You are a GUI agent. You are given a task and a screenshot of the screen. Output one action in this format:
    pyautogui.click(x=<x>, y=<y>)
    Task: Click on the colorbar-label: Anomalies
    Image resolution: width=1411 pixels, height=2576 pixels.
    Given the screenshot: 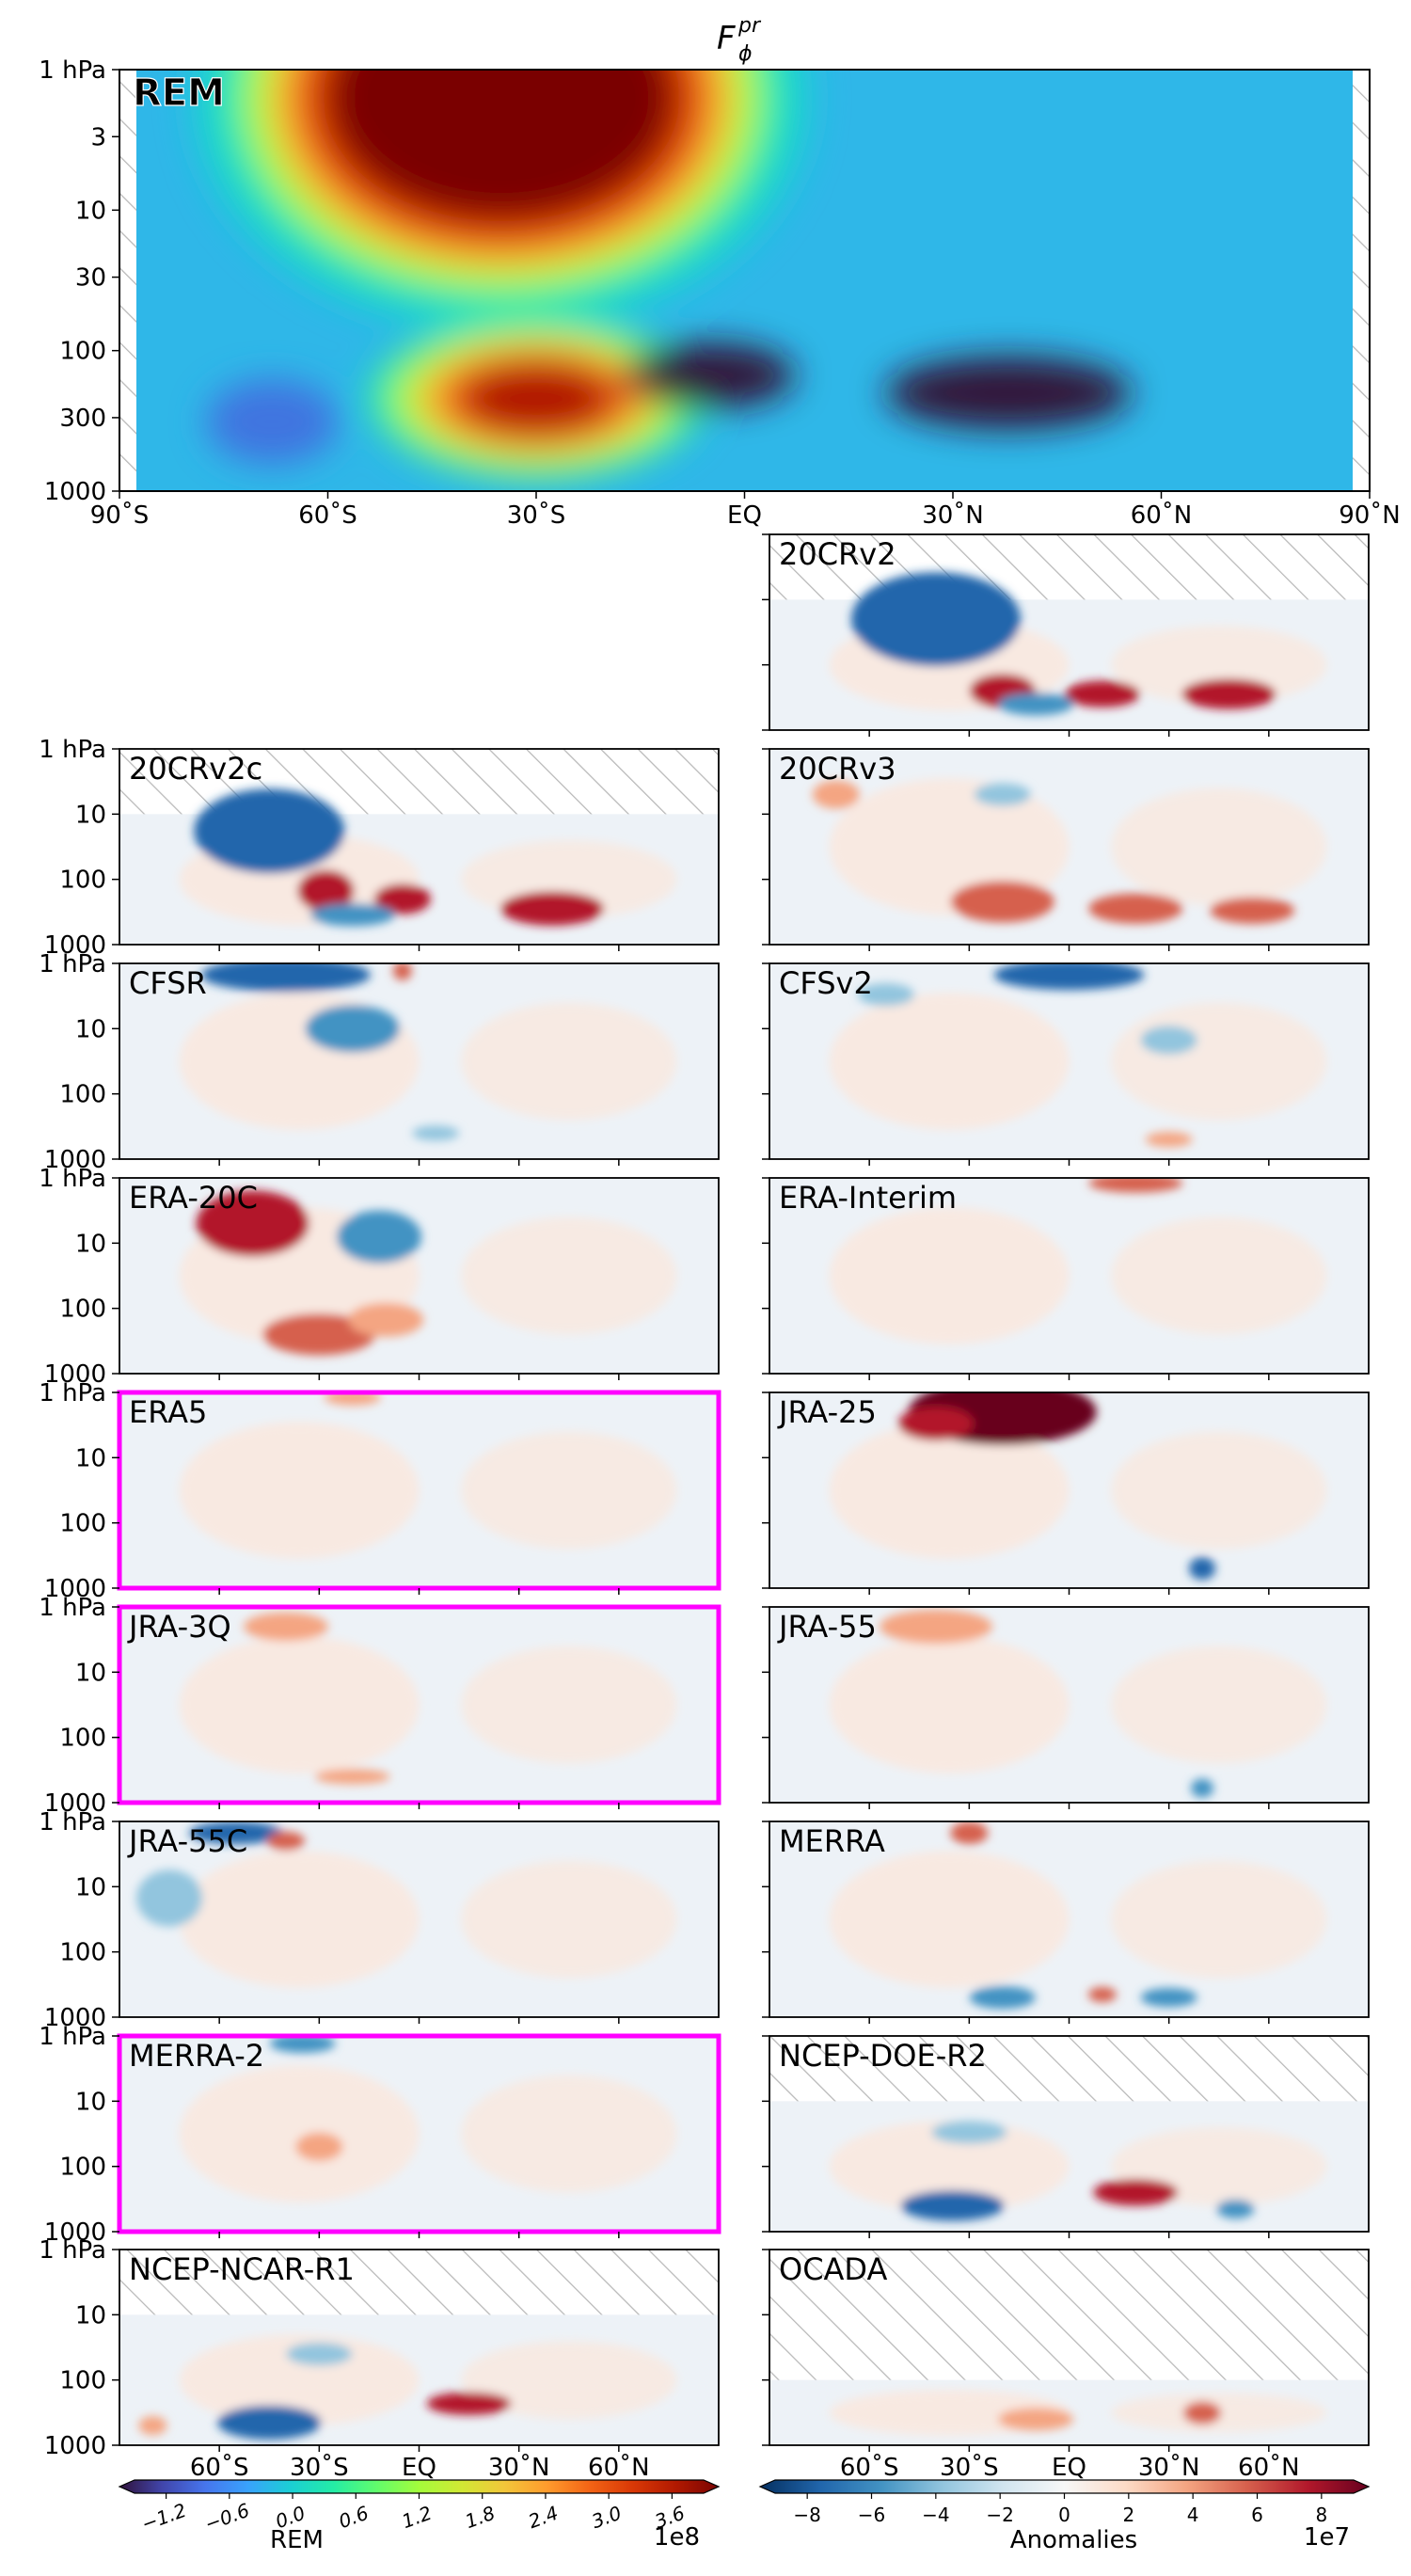 What is the action you would take?
    pyautogui.click(x=1073, y=2540)
    